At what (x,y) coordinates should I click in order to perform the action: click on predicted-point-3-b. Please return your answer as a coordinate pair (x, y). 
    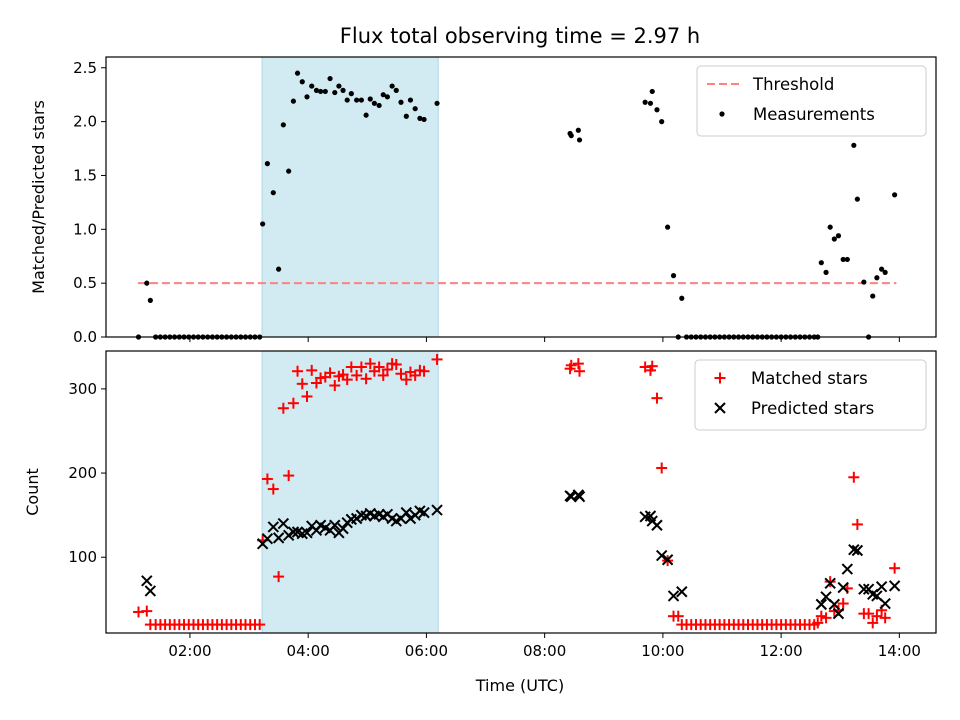
    Looking at the image, I should click on (267, 539).